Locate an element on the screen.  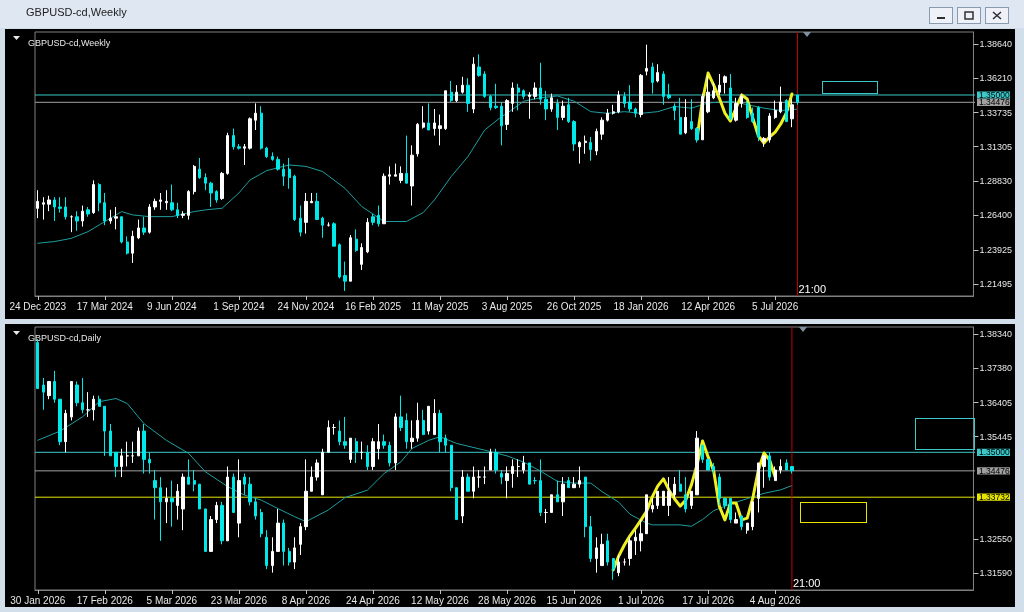
y-tick-label: 1.38640 is located at coordinates (996, 44).